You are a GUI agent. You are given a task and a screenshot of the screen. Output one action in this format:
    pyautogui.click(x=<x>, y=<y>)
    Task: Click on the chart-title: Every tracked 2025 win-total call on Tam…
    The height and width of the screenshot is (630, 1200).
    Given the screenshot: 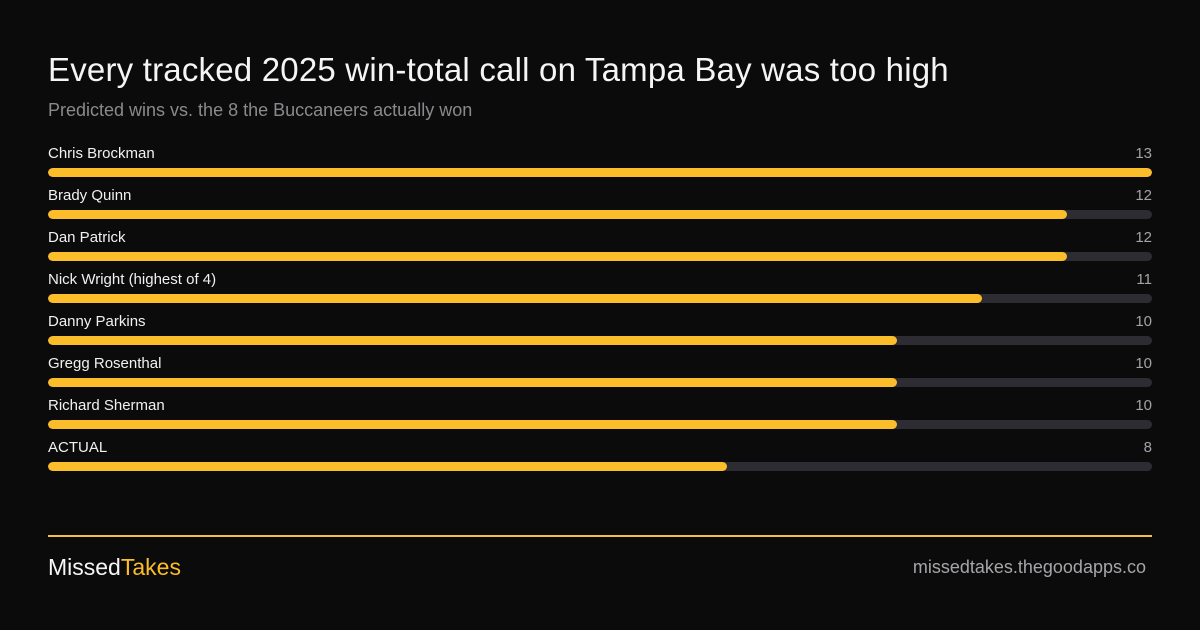 What is the action you would take?
    pyautogui.click(x=498, y=69)
    